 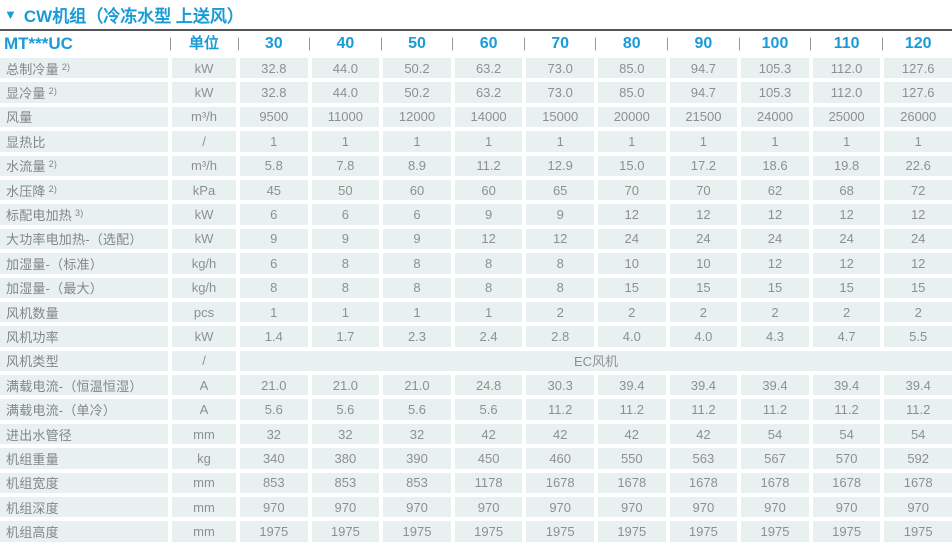 I want to click on value-cell: 112.0, so click(x=846, y=92).